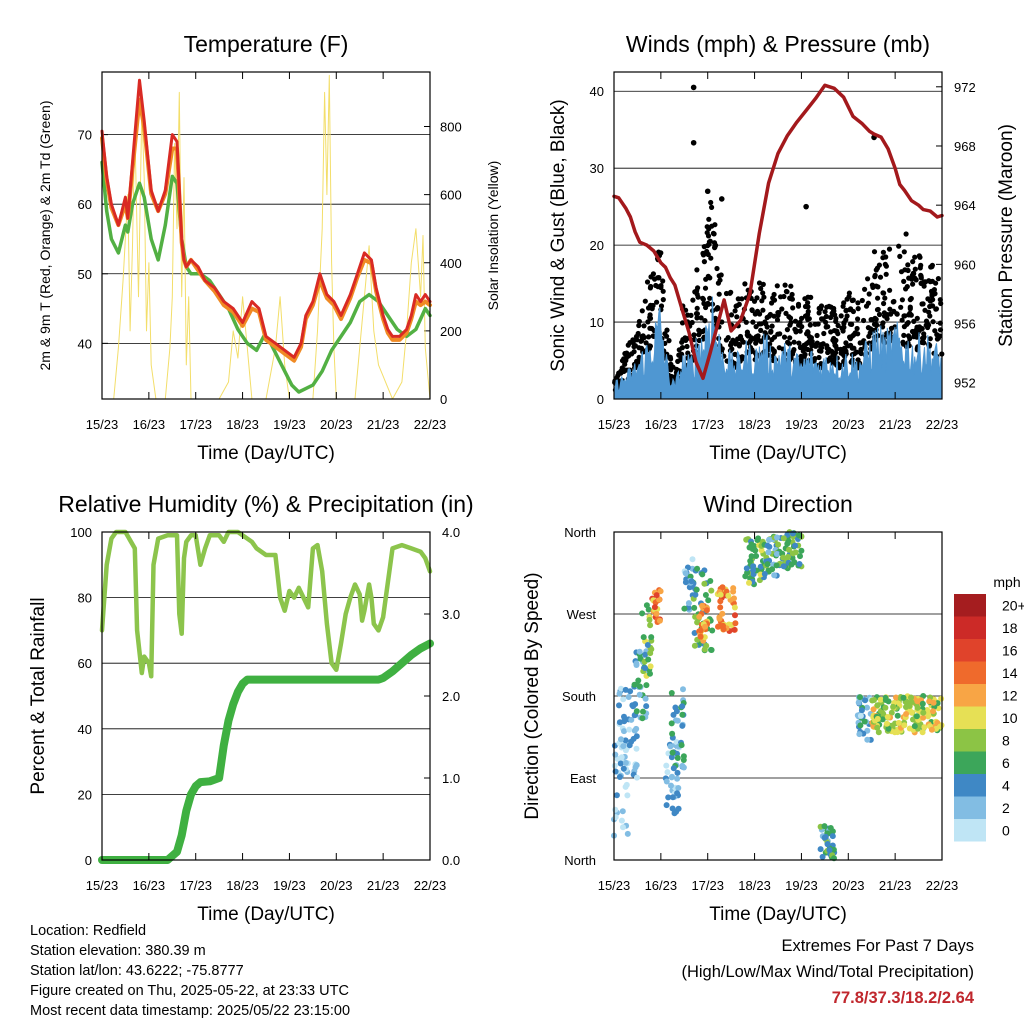  I want to click on humidity-y2tick-label: 3.0, so click(451, 614).